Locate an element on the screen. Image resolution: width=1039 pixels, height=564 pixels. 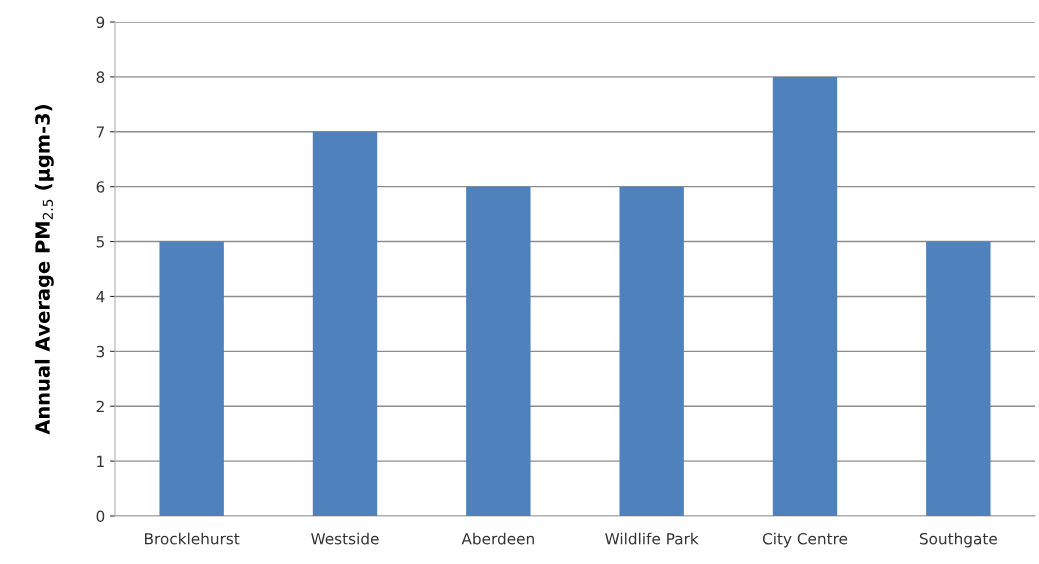
y-tick-label: 4 is located at coordinates (100, 297).